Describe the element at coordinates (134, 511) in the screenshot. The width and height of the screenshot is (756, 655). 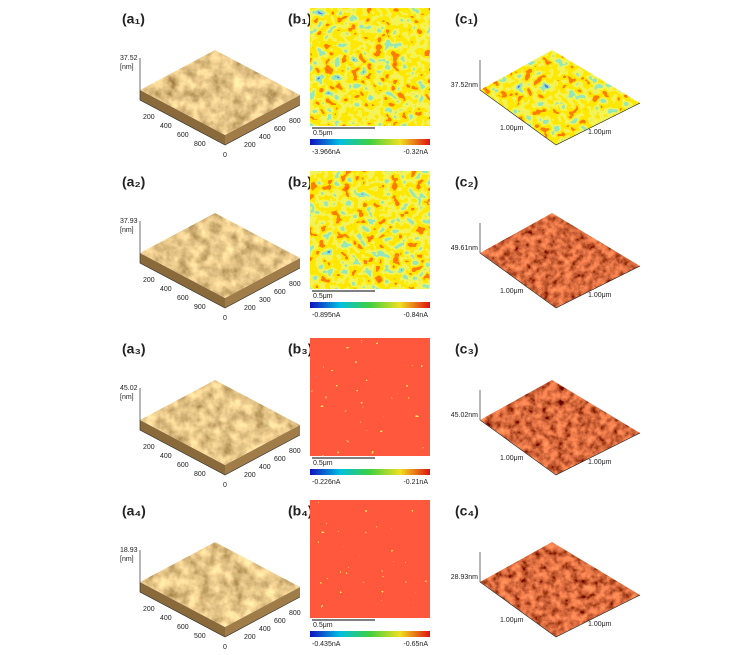
I see `panel-label: (a₄)` at that location.